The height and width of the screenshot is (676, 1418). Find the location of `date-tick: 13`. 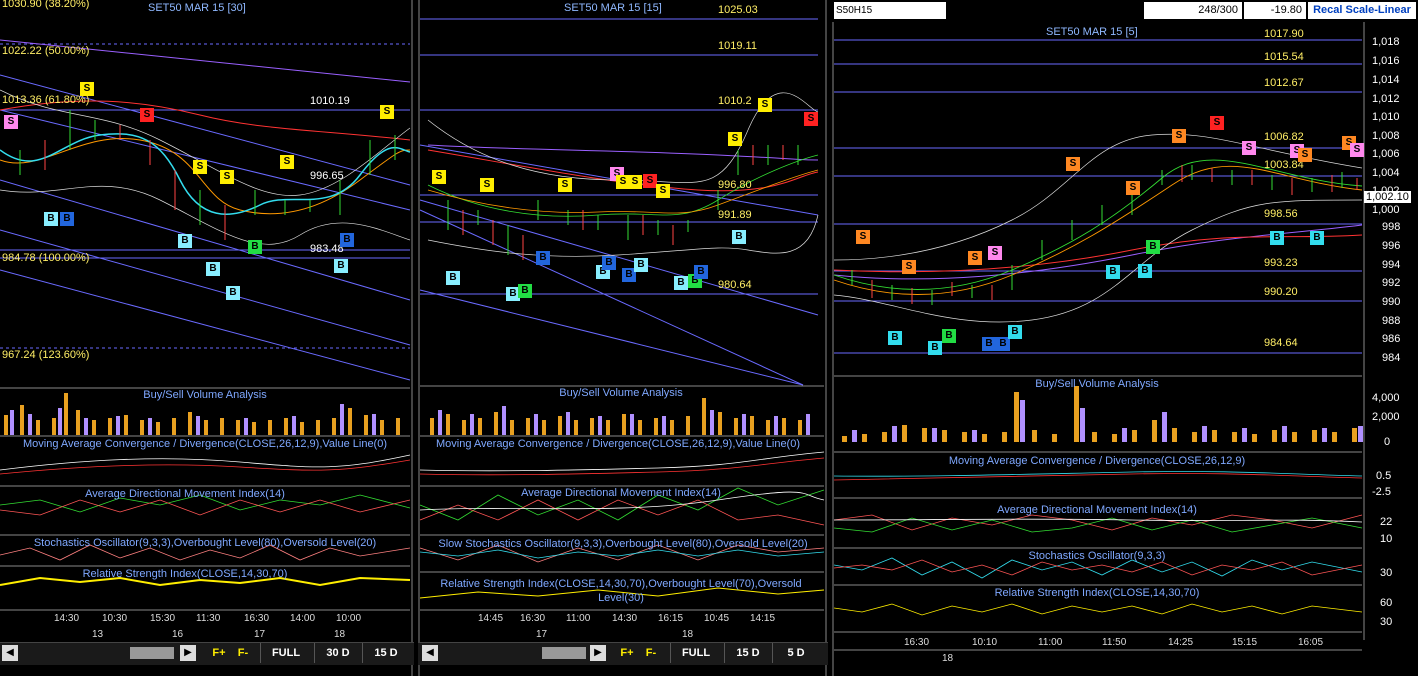

date-tick: 13 is located at coordinates (98, 634).